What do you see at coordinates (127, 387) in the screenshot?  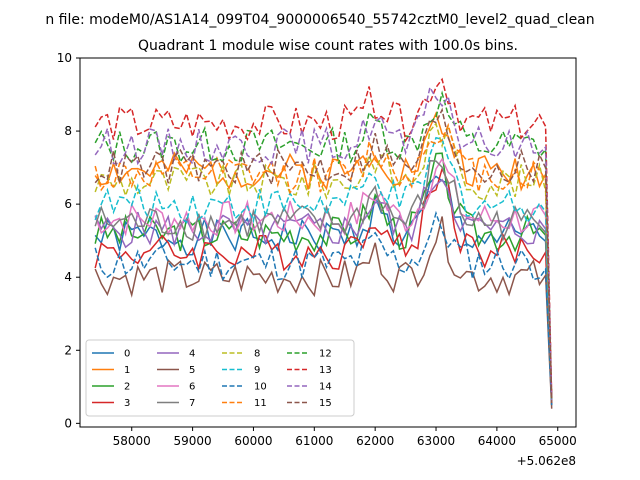 I see `legend-label: 2` at bounding box center [127, 387].